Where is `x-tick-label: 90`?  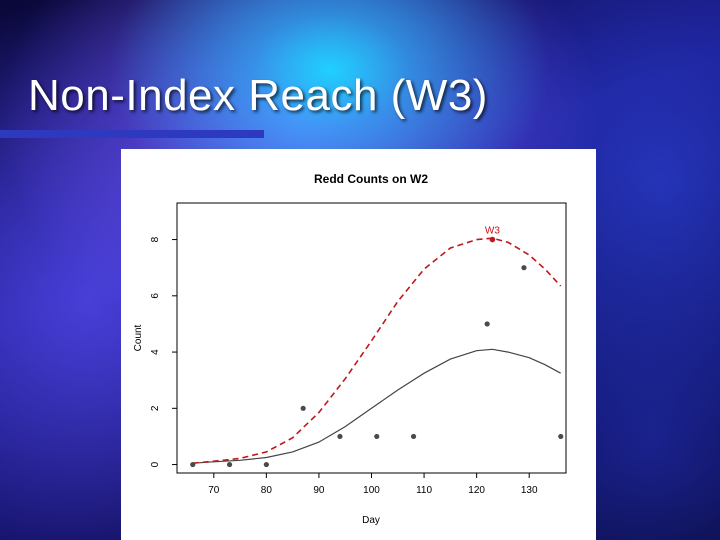
x-tick-label: 90 is located at coordinates (319, 490).